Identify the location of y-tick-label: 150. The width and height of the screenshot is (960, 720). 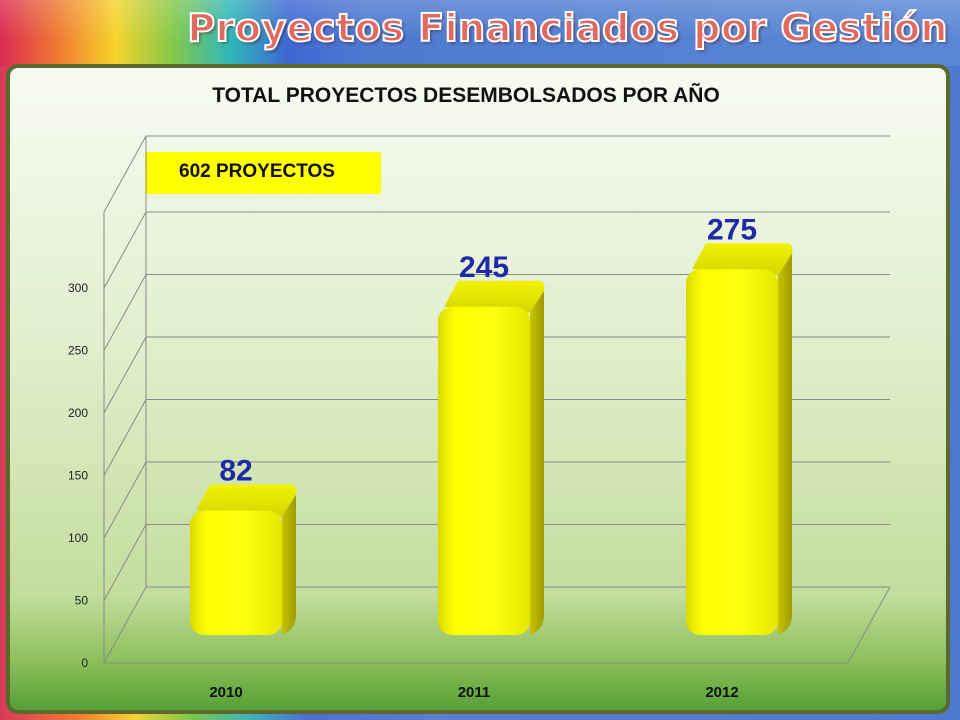
(78, 476).